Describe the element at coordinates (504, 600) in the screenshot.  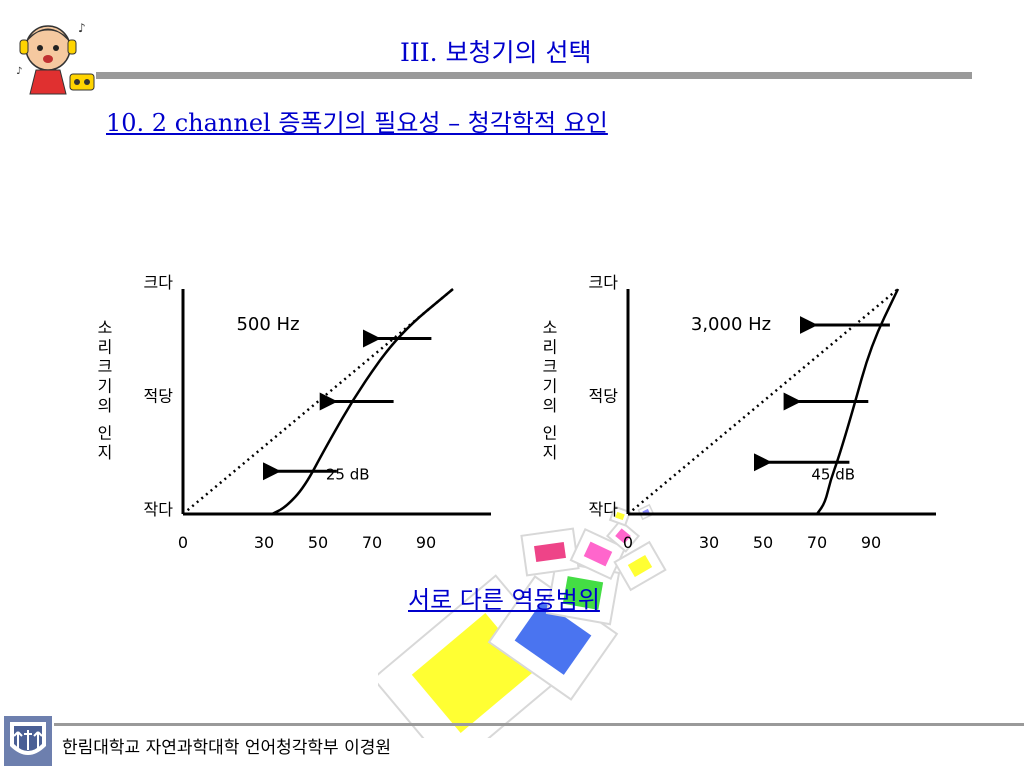
I see `chart-caption: 서로 다른 역동범위` at that location.